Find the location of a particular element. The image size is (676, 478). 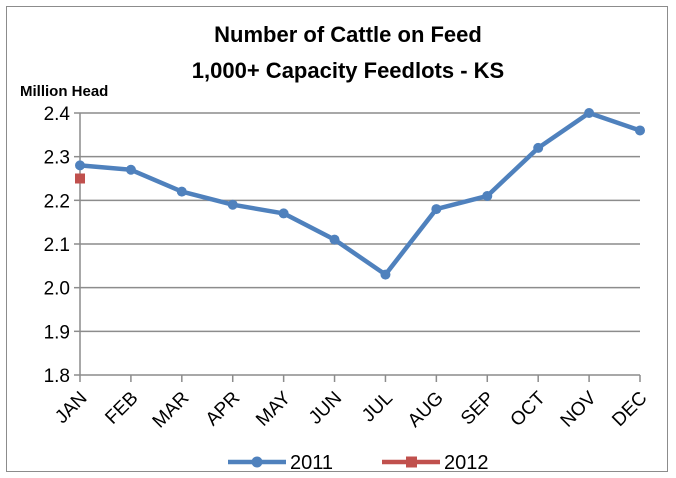

x-tick-label: MAY is located at coordinates (273, 408).